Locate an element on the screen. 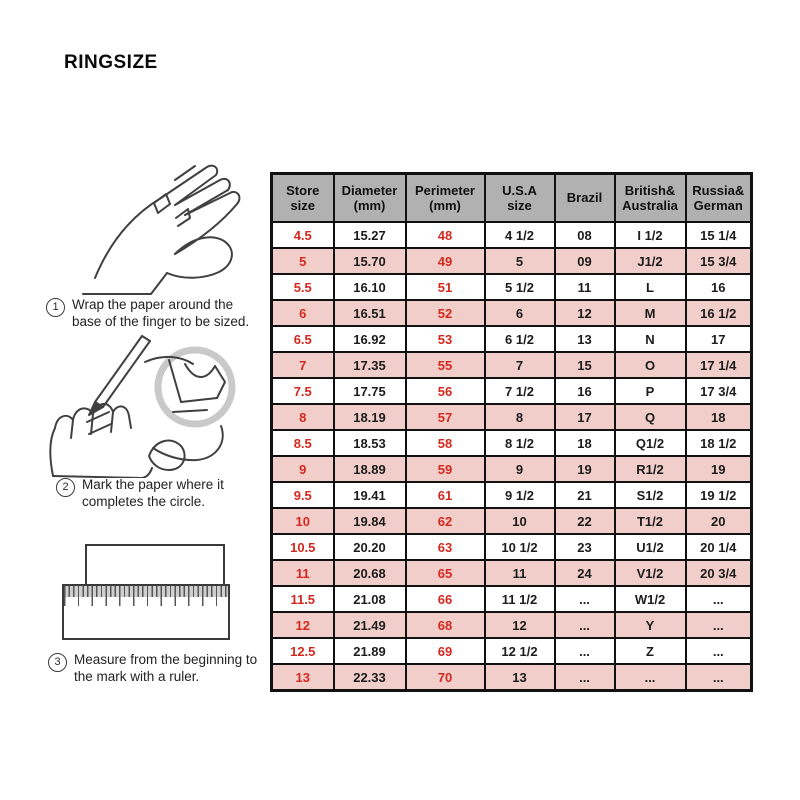  ruler-ticks-dense is located at coordinates (146, 591).